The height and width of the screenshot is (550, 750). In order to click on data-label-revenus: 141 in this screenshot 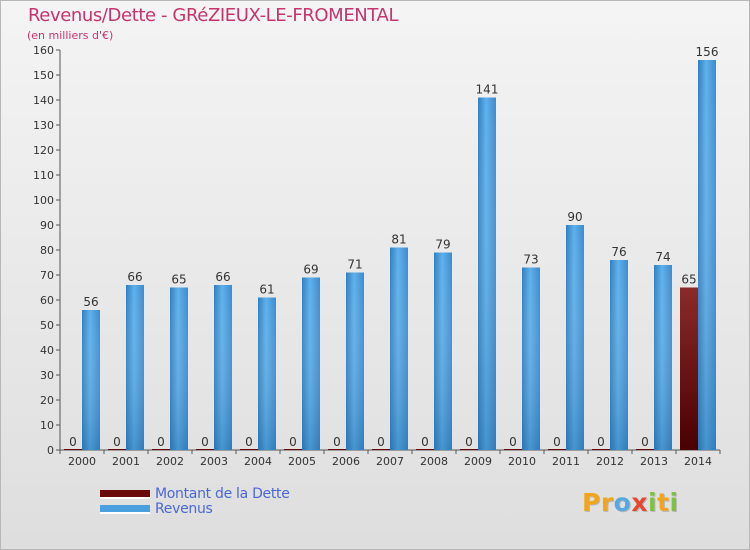, I will do `click(487, 90)`.